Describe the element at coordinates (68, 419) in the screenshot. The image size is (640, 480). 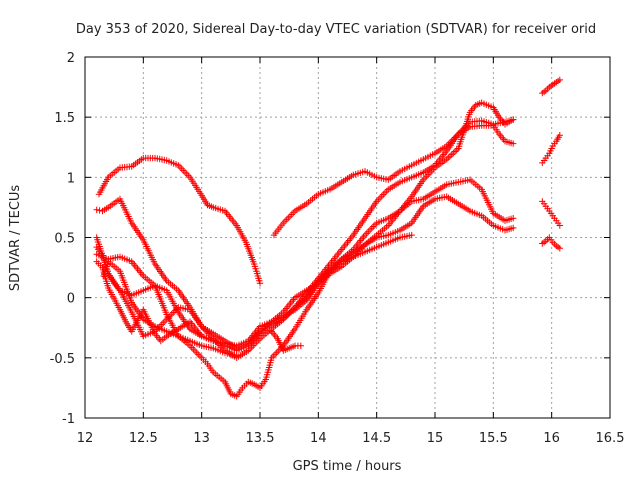
I see `y-tick-label: -1` at that location.